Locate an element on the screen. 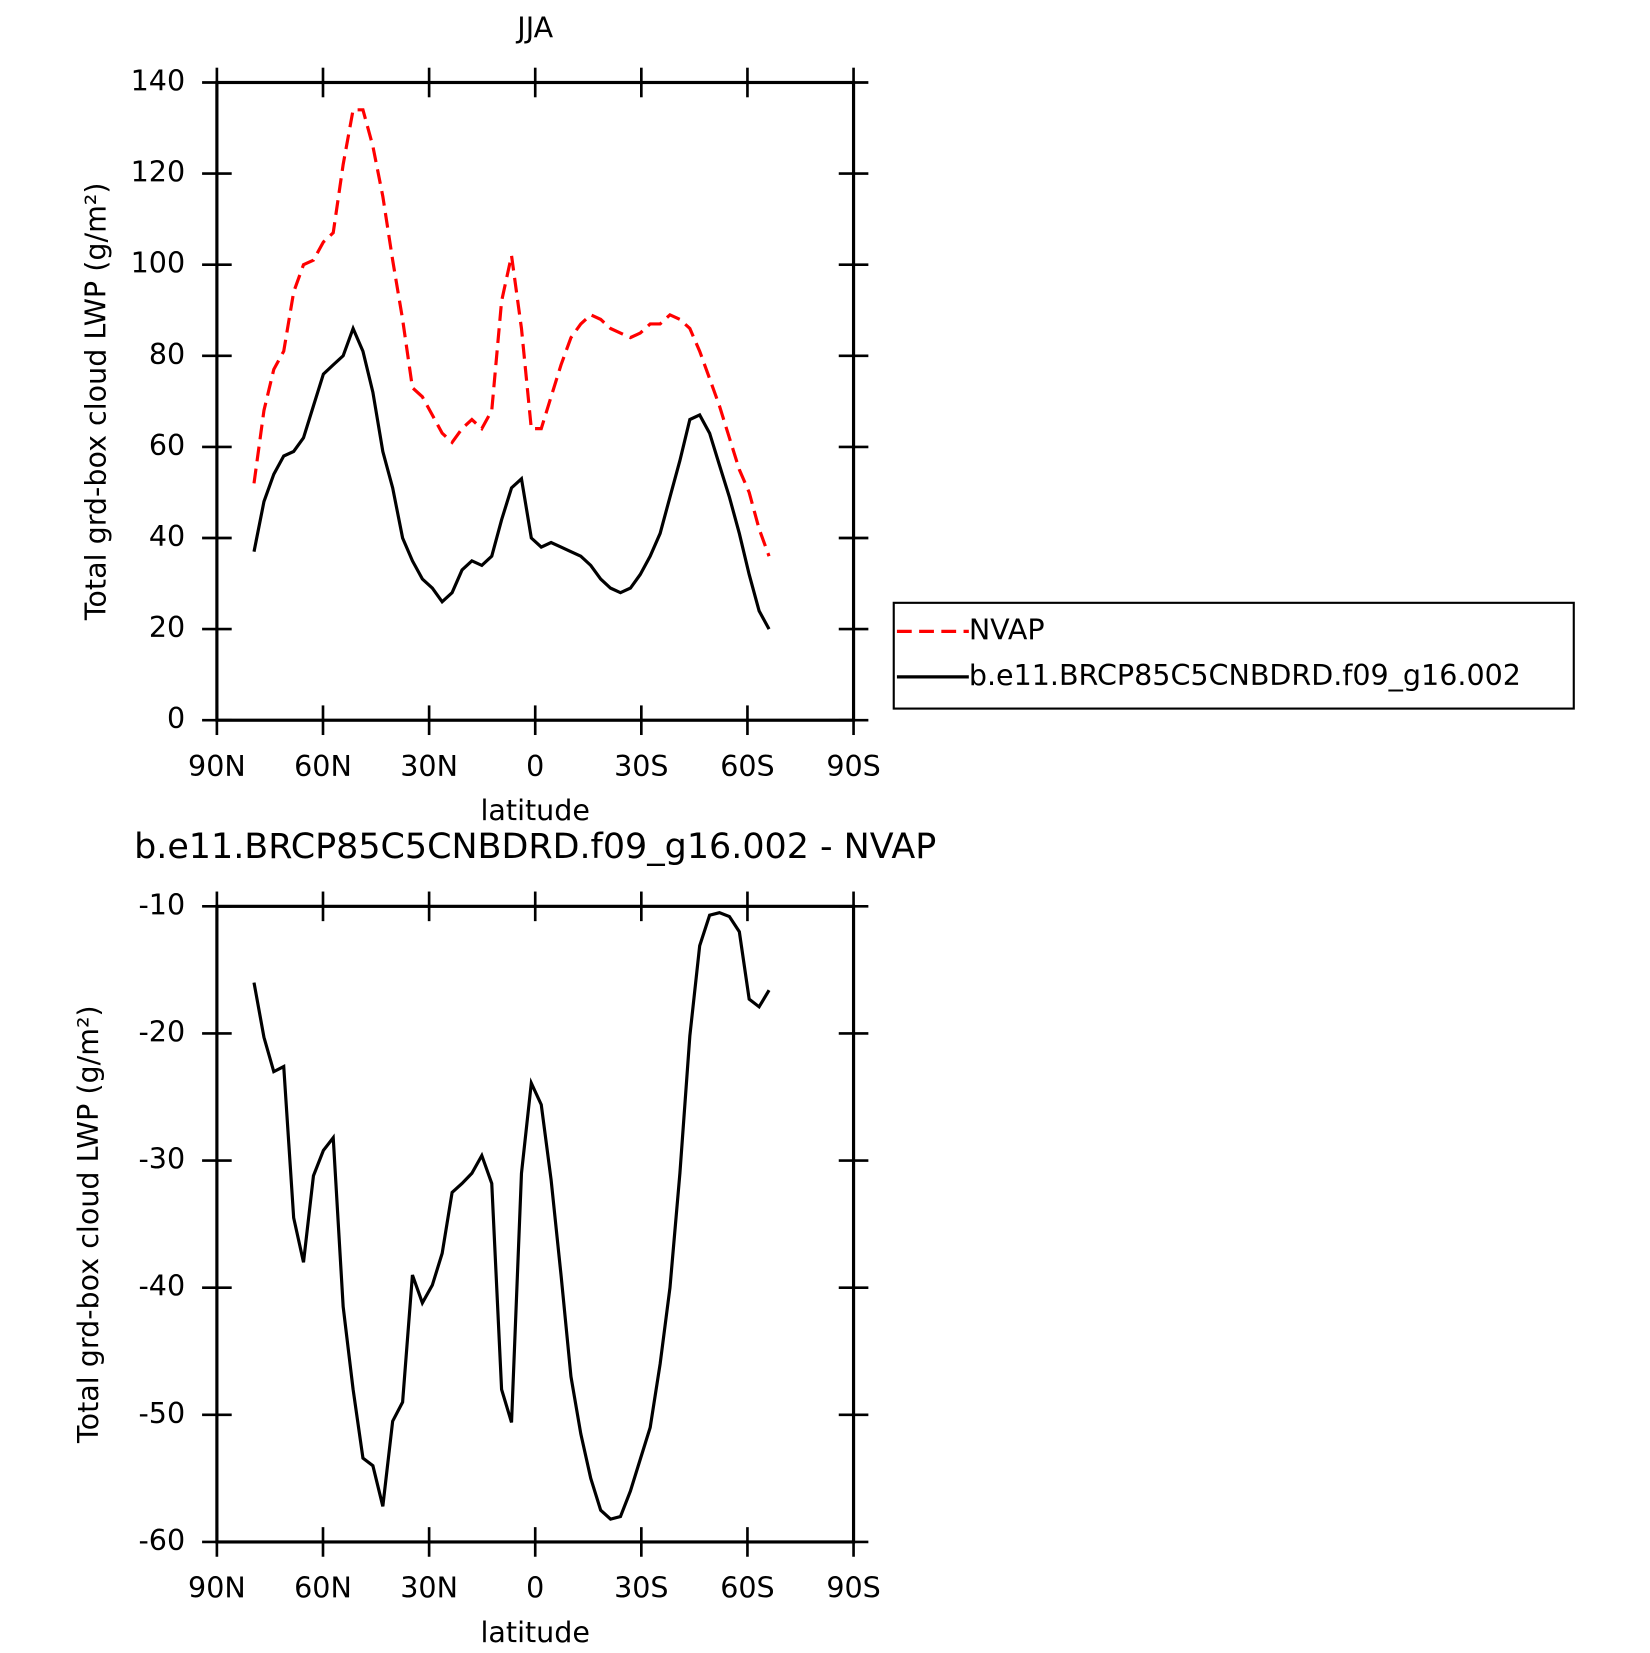 This screenshot has height=1653, width=1650. y-tick-label: 0 is located at coordinates (176, 718).